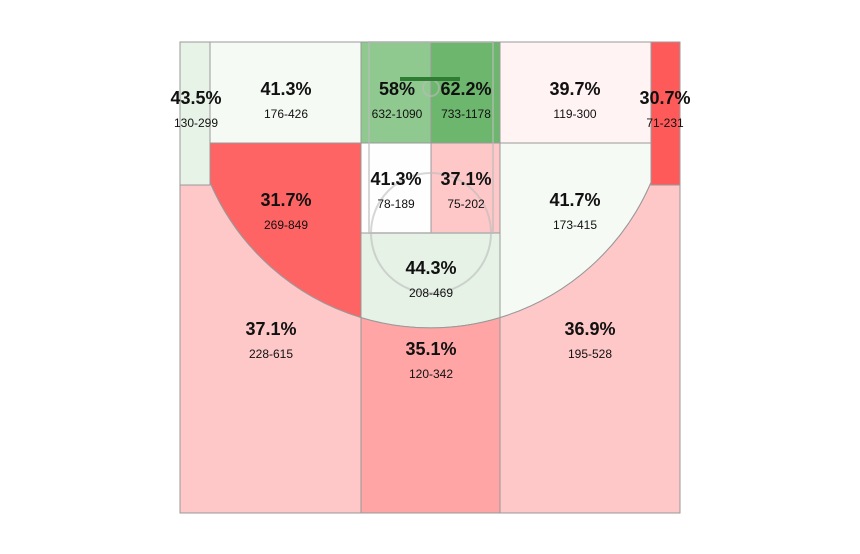 Image resolution: width=860 pixels, height=554 pixels. What do you see at coordinates (430, 349) in the screenshot?
I see `zone-percentage: 35.1%` at bounding box center [430, 349].